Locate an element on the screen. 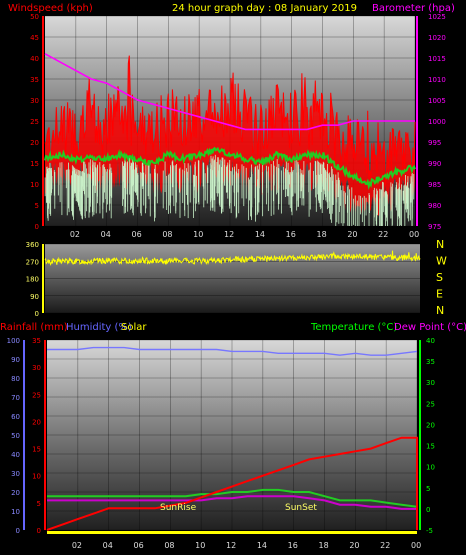  humidity-tick-label: 0 is located at coordinates (18, 531).